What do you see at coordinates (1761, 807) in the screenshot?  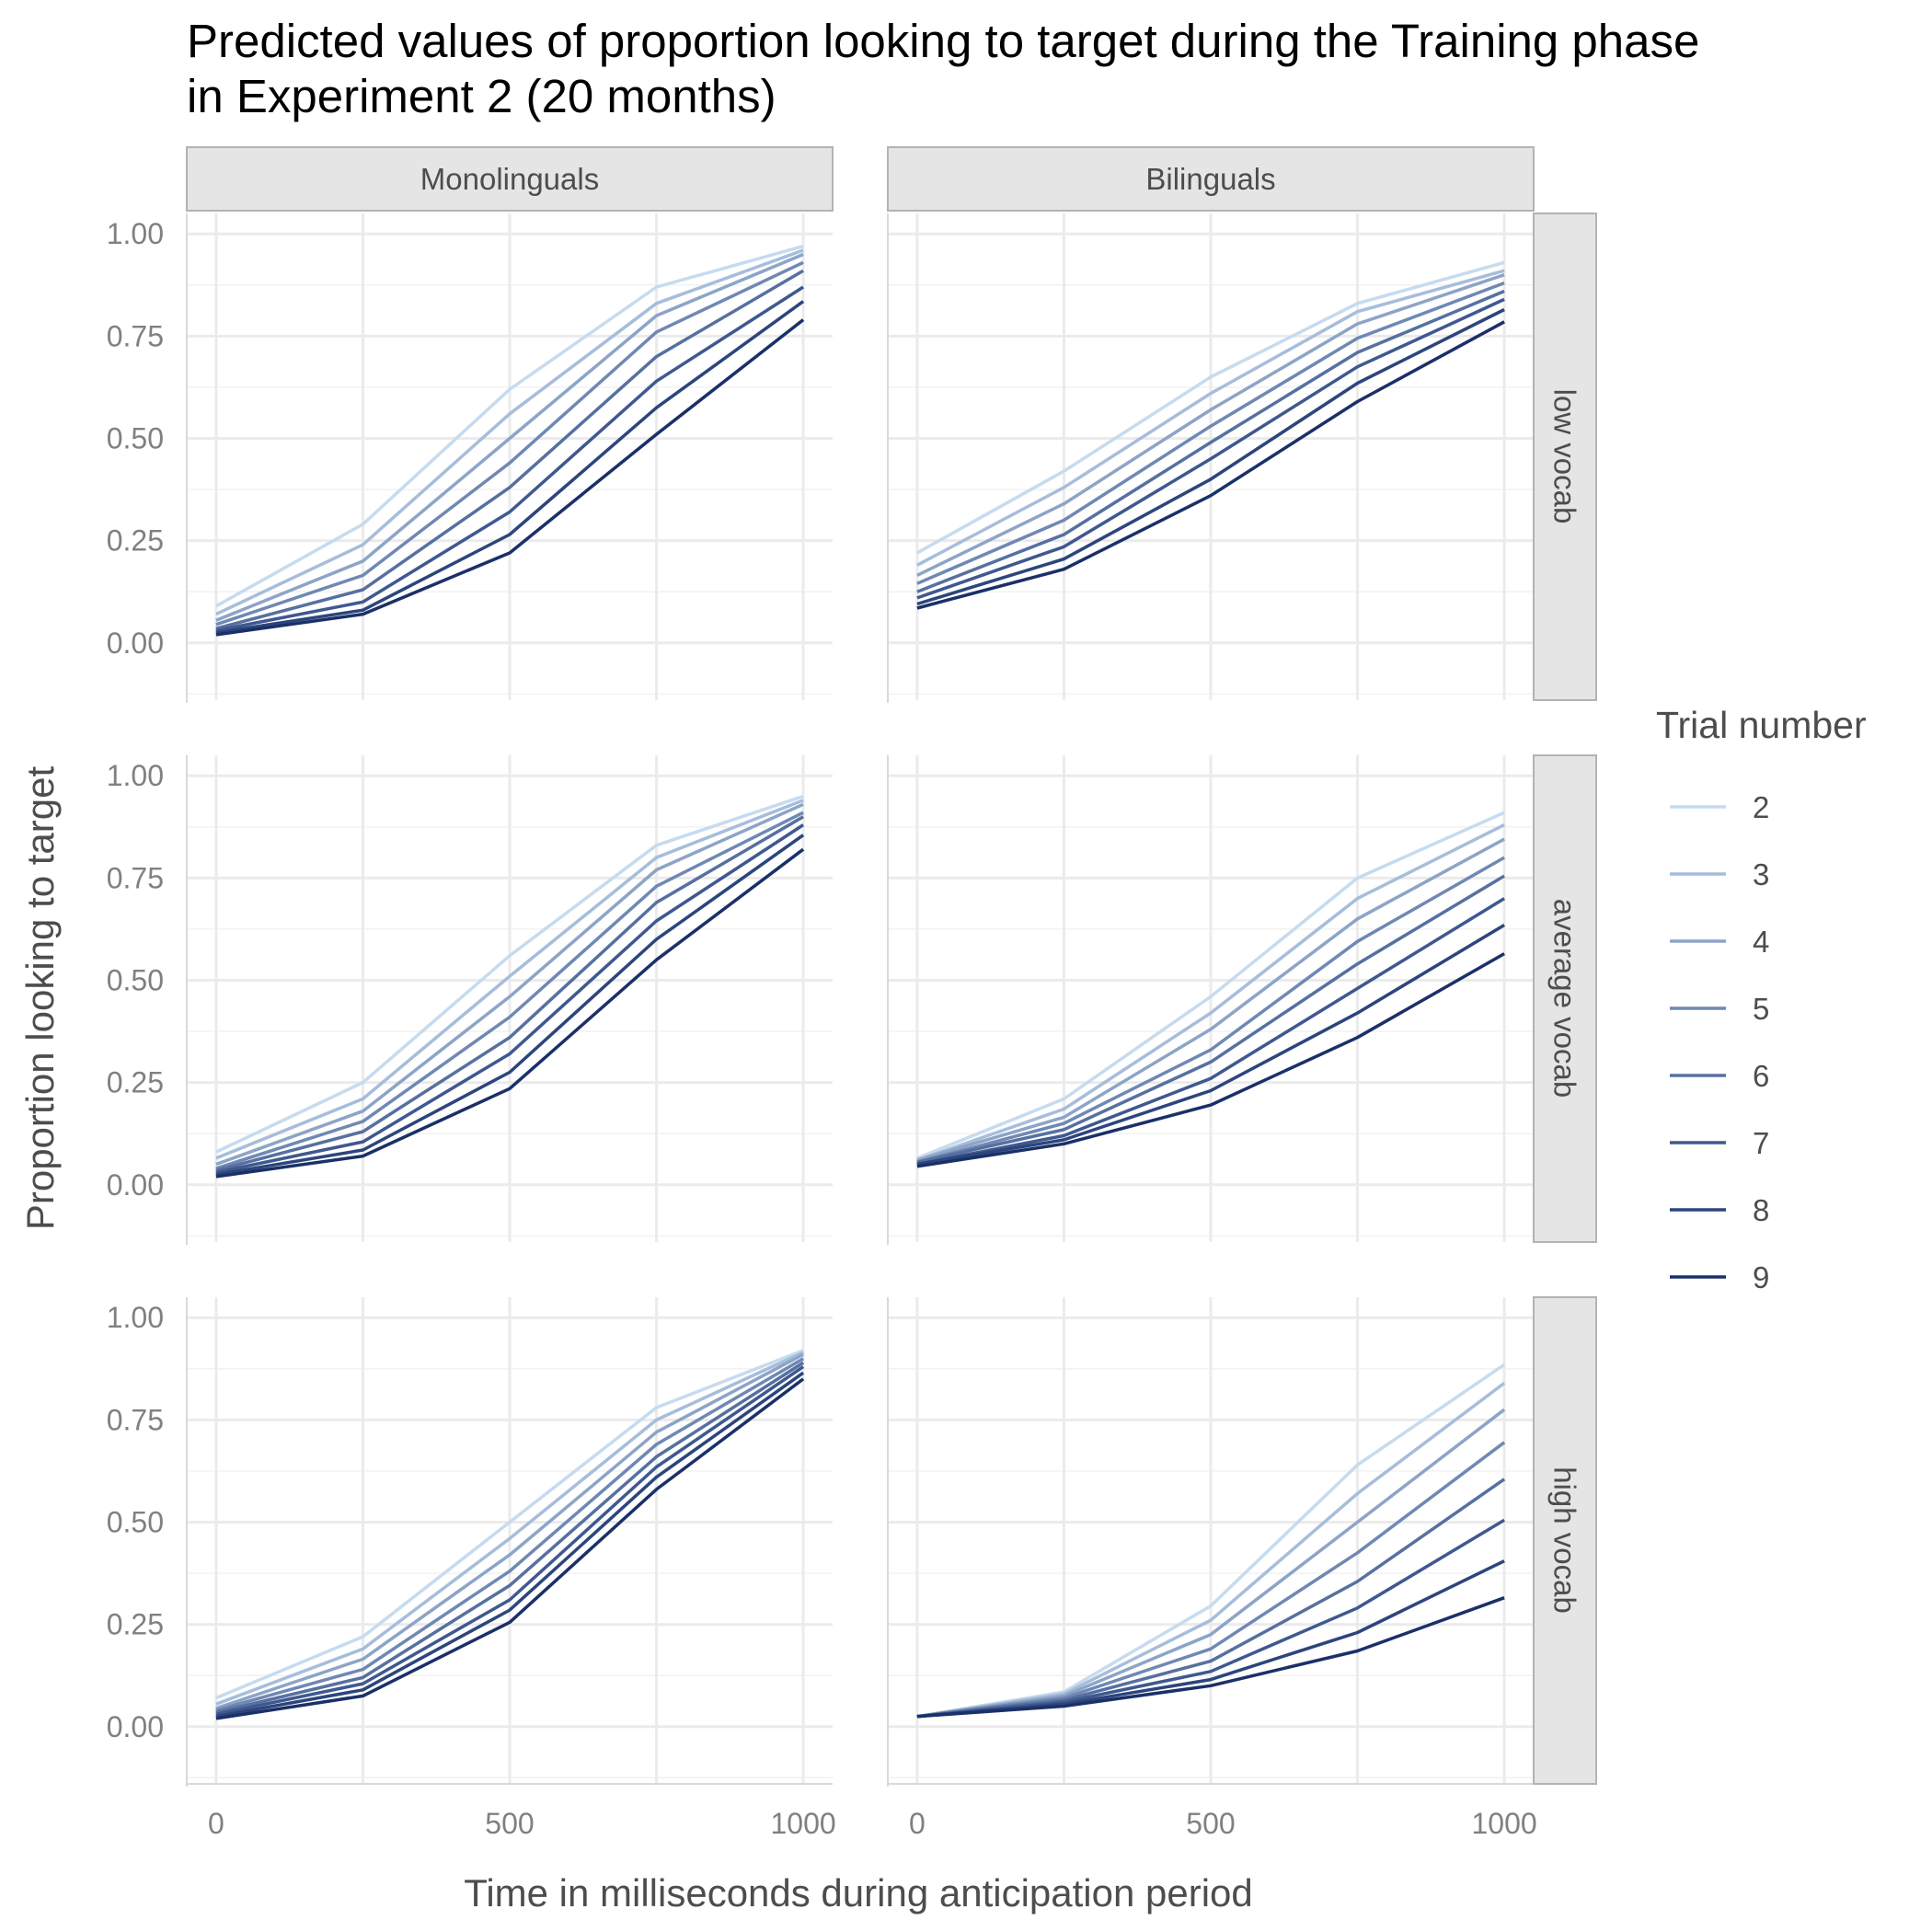 I see `legend-label-trial-2: 2` at bounding box center [1761, 807].